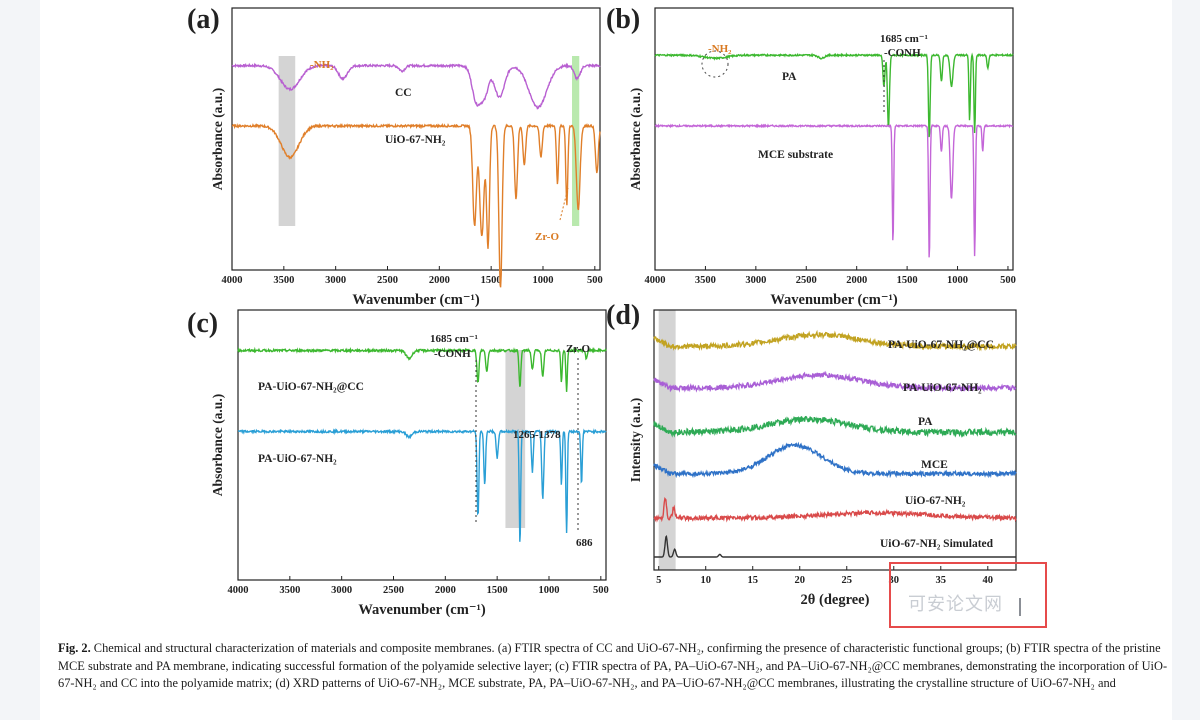  What do you see at coordinates (934, 465) in the screenshot?
I see `series-label: MCE` at bounding box center [934, 465].